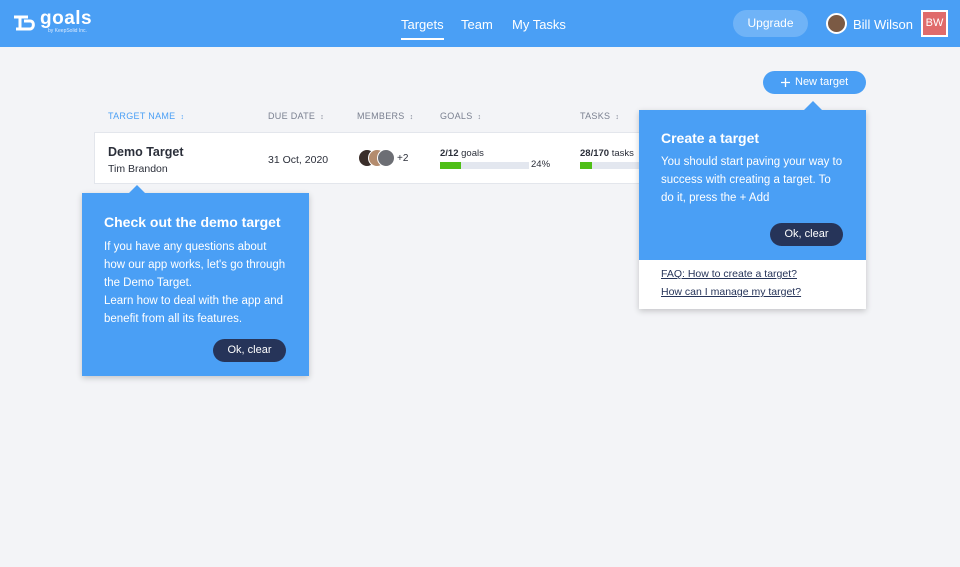 This screenshot has width=960, height=567. Describe the element at coordinates (192, 222) in the screenshot. I see `tooltip-title: Check out the demo target` at that location.